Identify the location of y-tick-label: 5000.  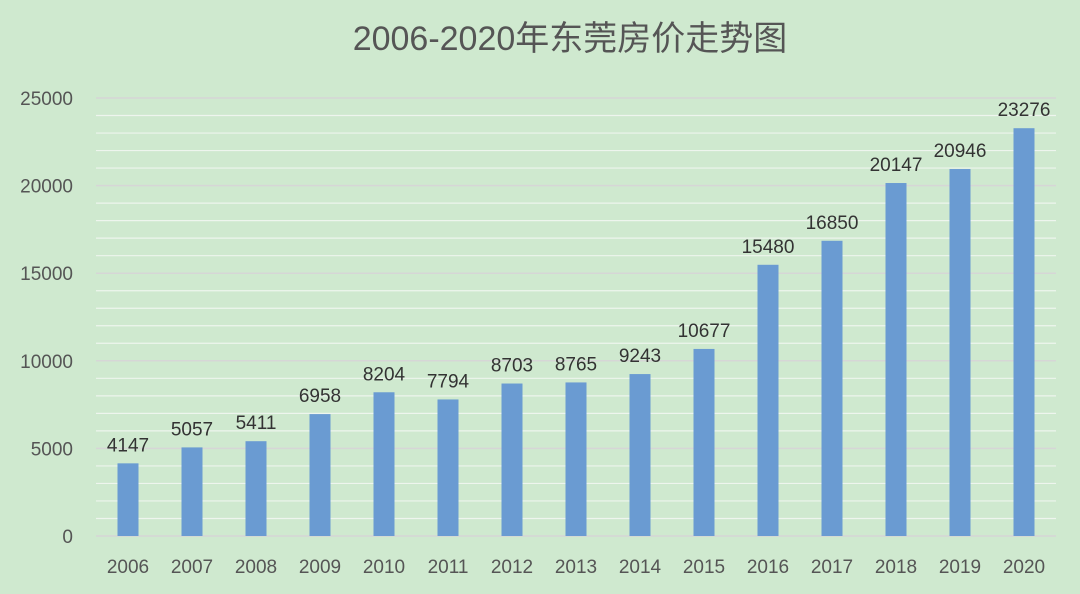
(52, 449).